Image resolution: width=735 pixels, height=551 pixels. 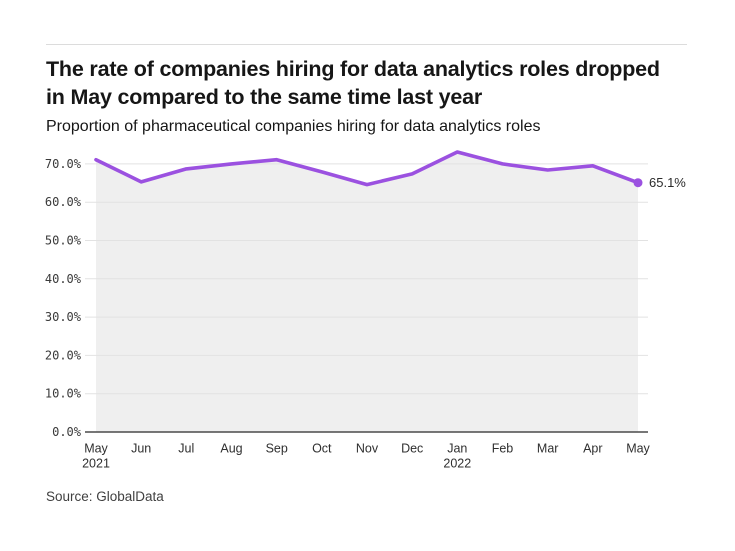 What do you see at coordinates (548, 449) in the screenshot?
I see `x-tick-label: Mar` at bounding box center [548, 449].